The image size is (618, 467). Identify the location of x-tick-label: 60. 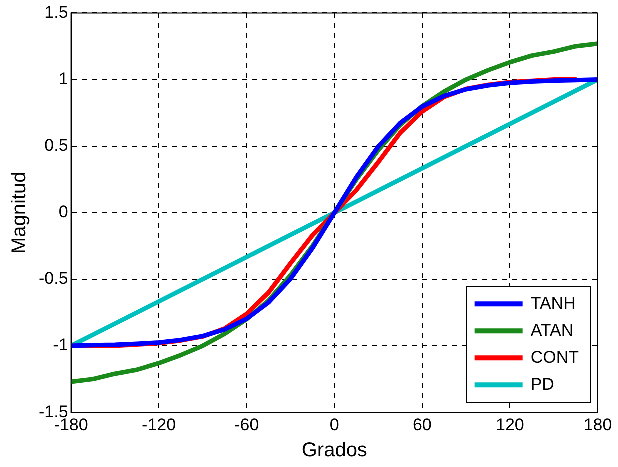
(422, 424).